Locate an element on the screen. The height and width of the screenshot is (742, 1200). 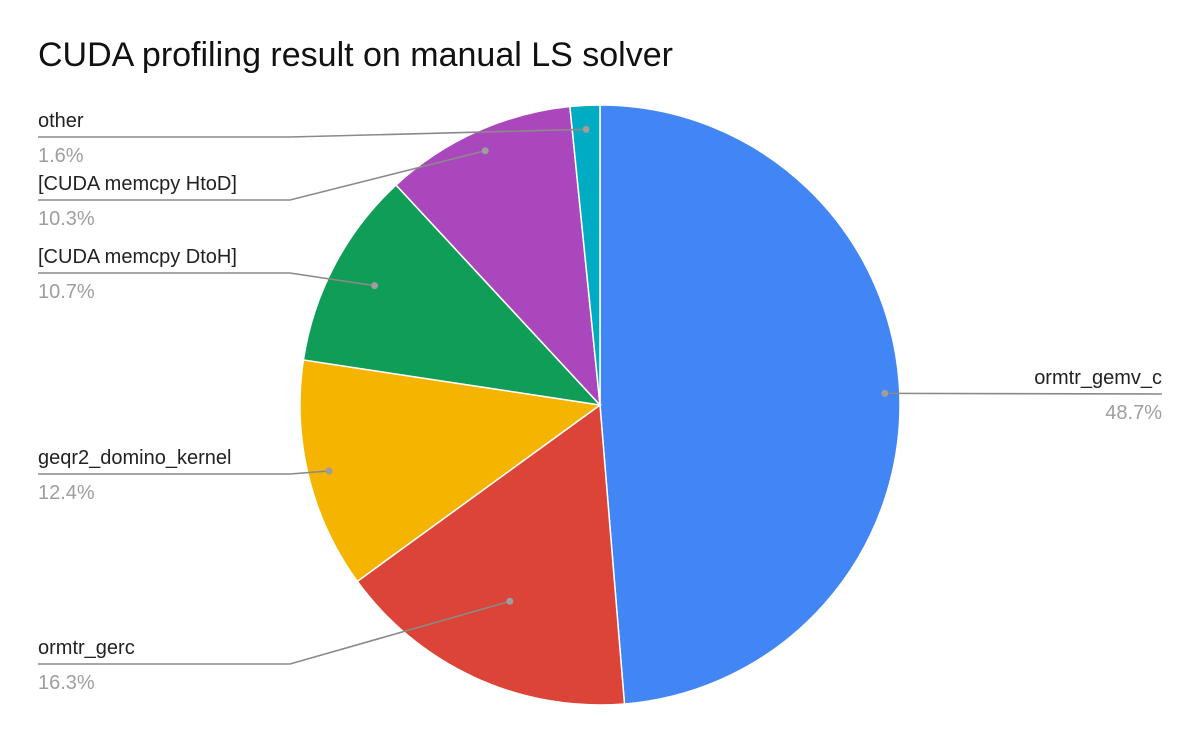
leader-line-other is located at coordinates (312, 133).